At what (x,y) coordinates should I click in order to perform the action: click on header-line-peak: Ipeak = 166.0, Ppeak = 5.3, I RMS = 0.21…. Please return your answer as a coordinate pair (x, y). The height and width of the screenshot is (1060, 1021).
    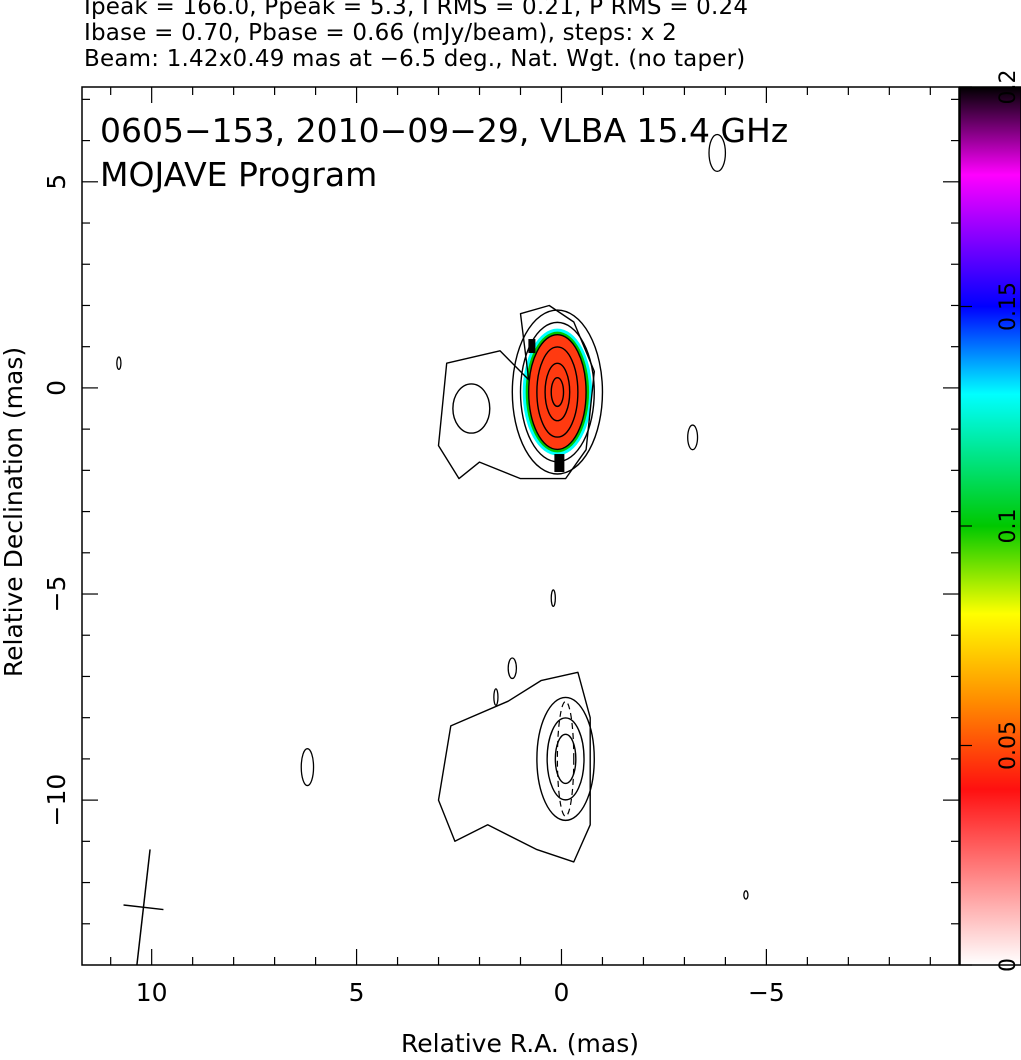
    Looking at the image, I should click on (416, 10).